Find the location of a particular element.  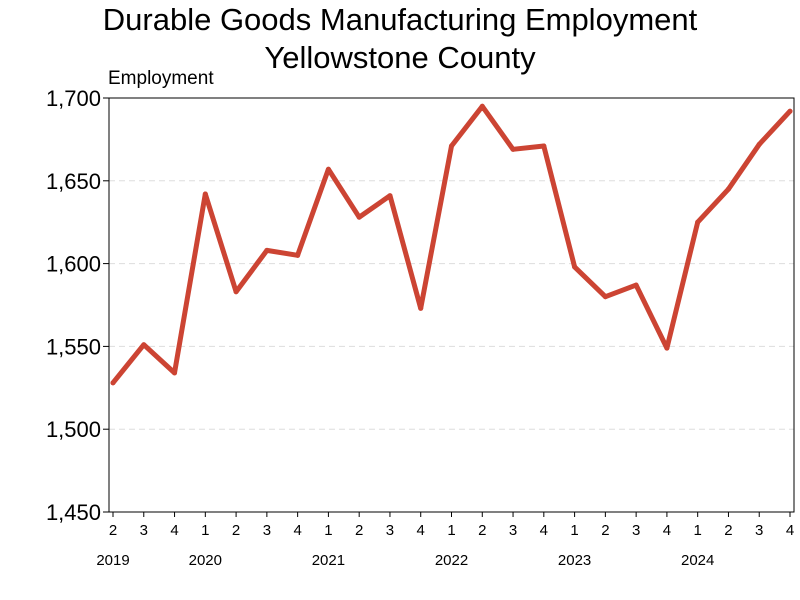

year-label: 2022 is located at coordinates (451, 560).